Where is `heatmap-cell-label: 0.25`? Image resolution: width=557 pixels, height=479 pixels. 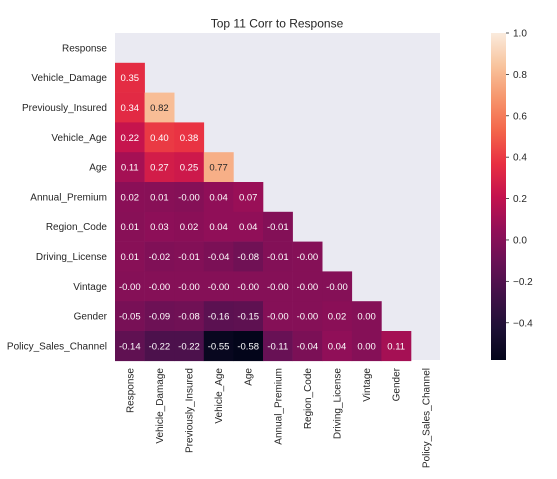
heatmap-cell-label: 0.25 is located at coordinates (189, 168).